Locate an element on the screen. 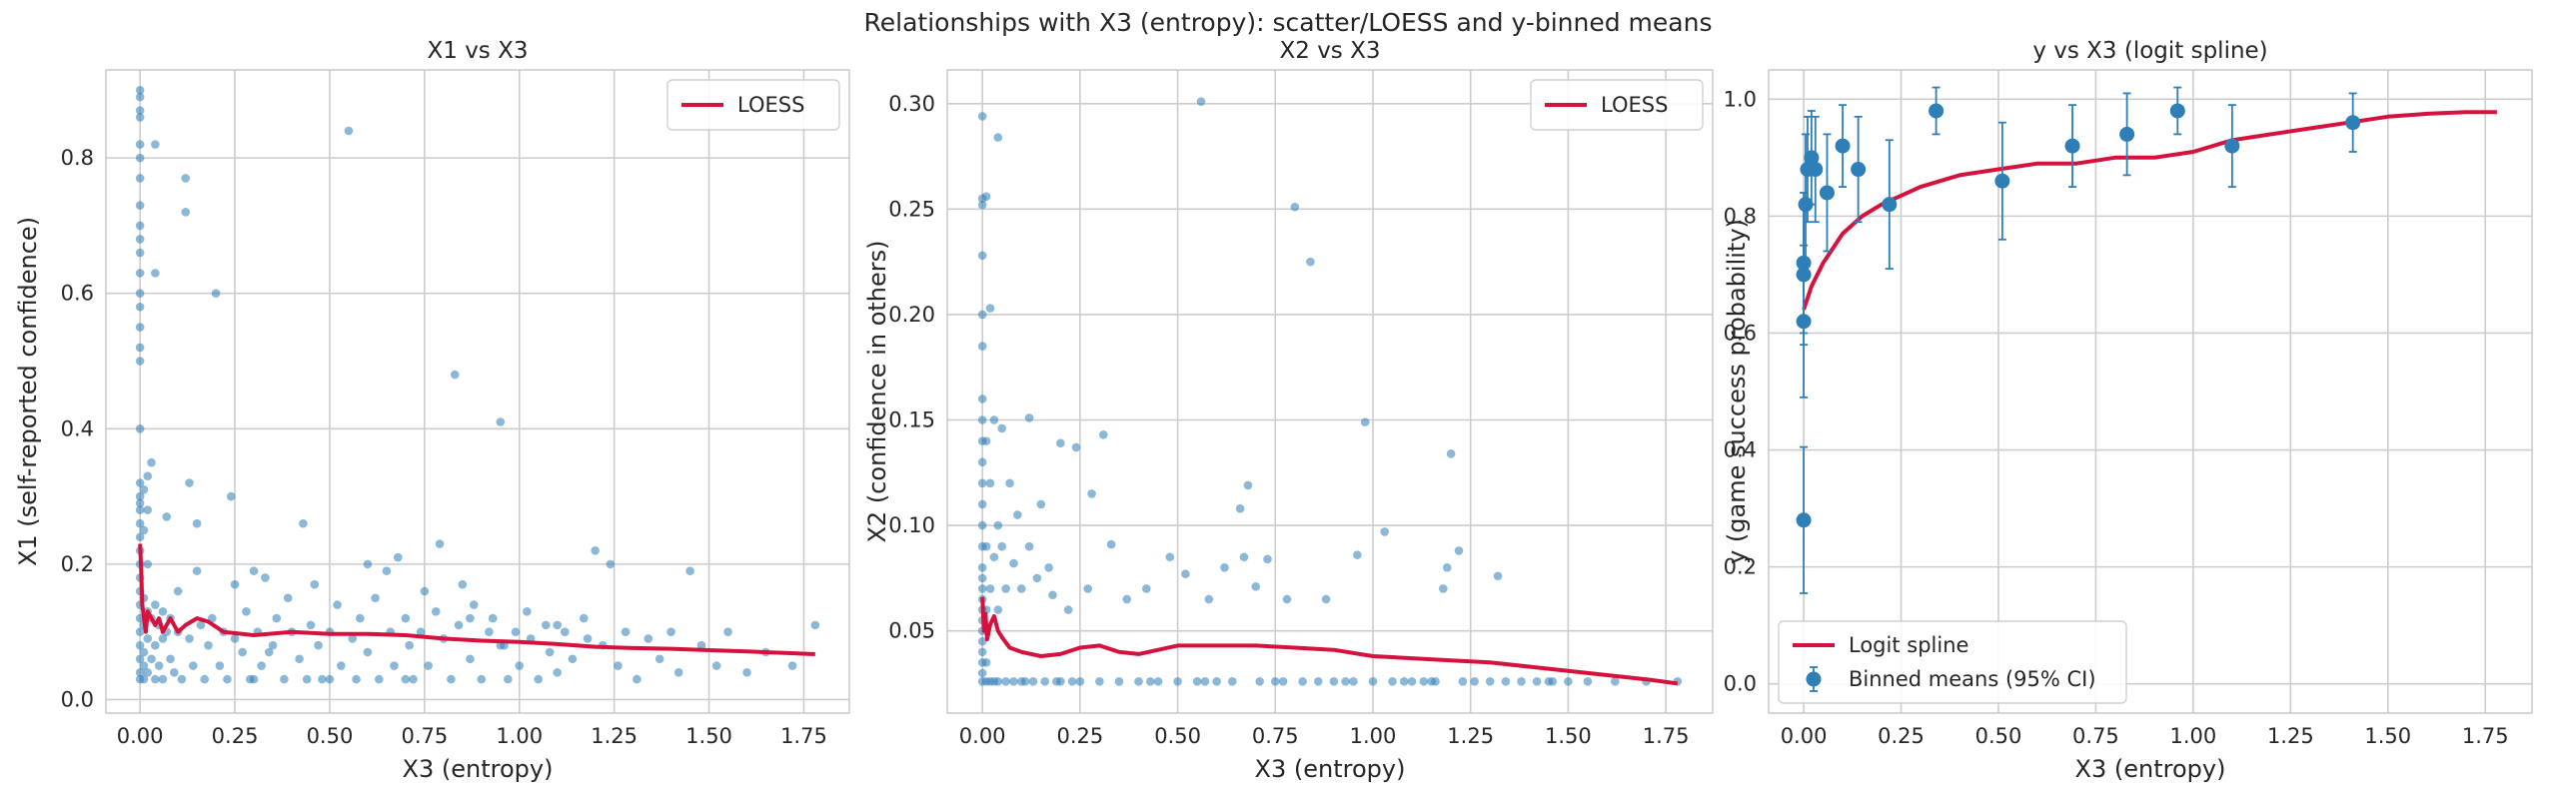  legend-box is located at coordinates (1617, 105).